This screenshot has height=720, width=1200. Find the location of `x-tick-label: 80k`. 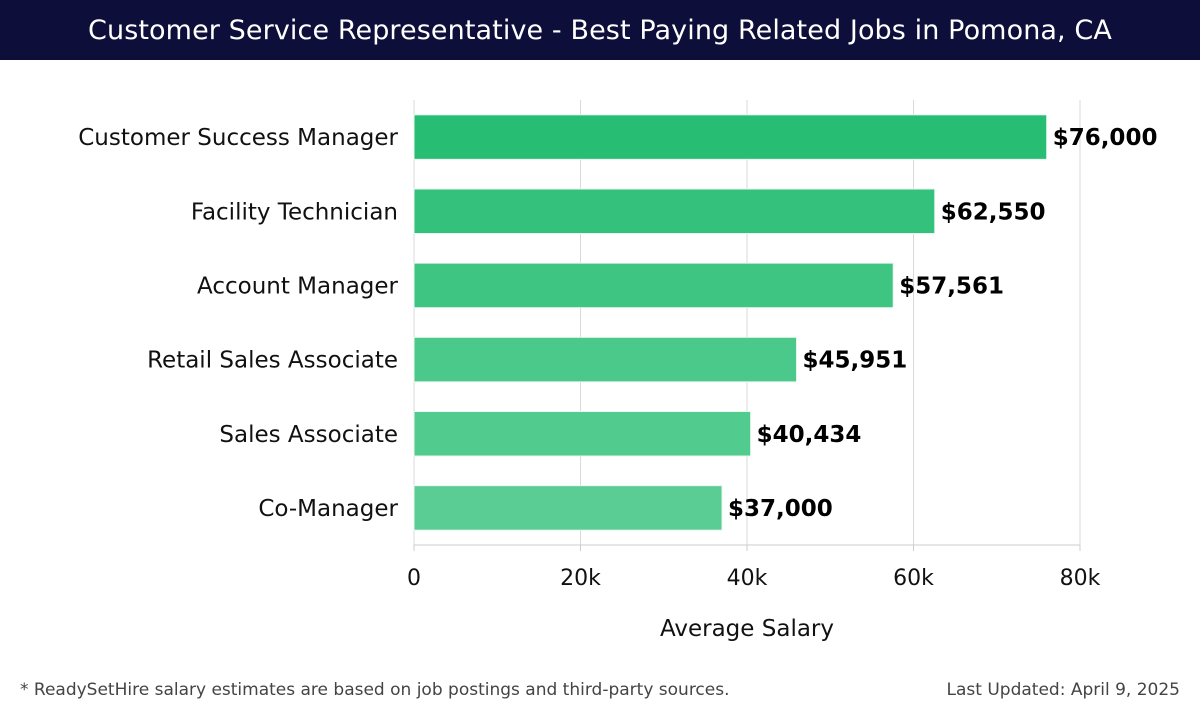

x-tick-label: 80k is located at coordinates (1080, 578).